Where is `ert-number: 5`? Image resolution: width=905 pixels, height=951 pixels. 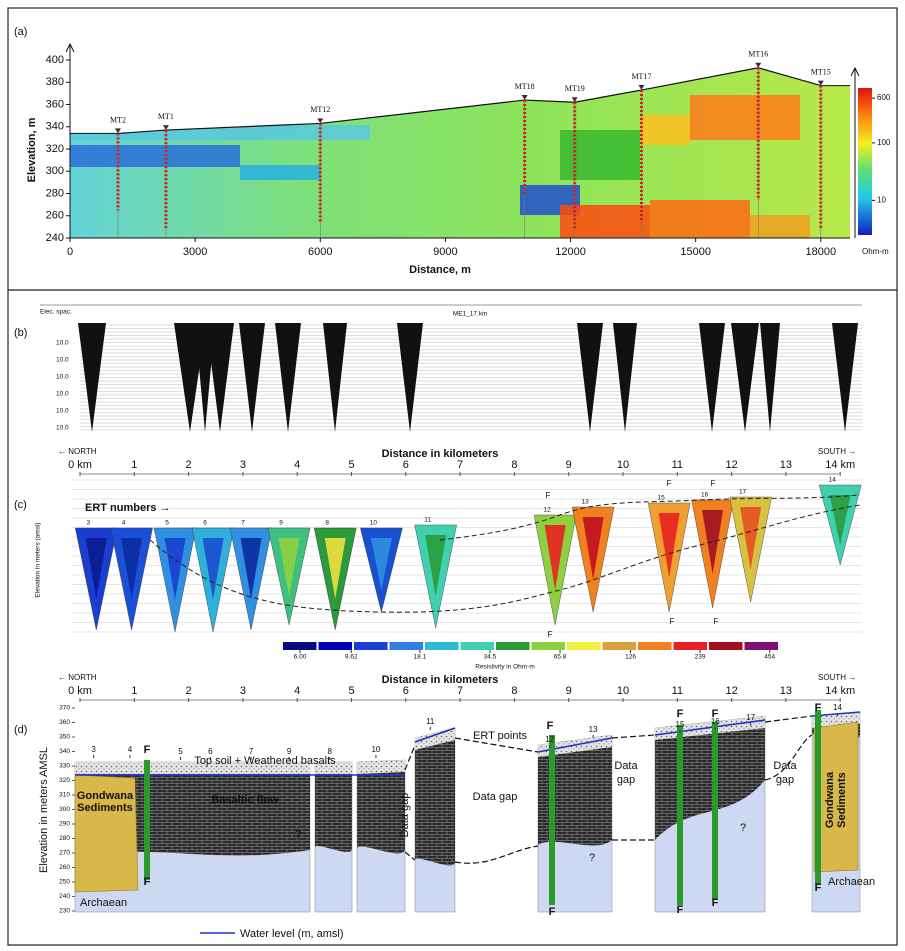
ert-number: 5 is located at coordinates (167, 523).